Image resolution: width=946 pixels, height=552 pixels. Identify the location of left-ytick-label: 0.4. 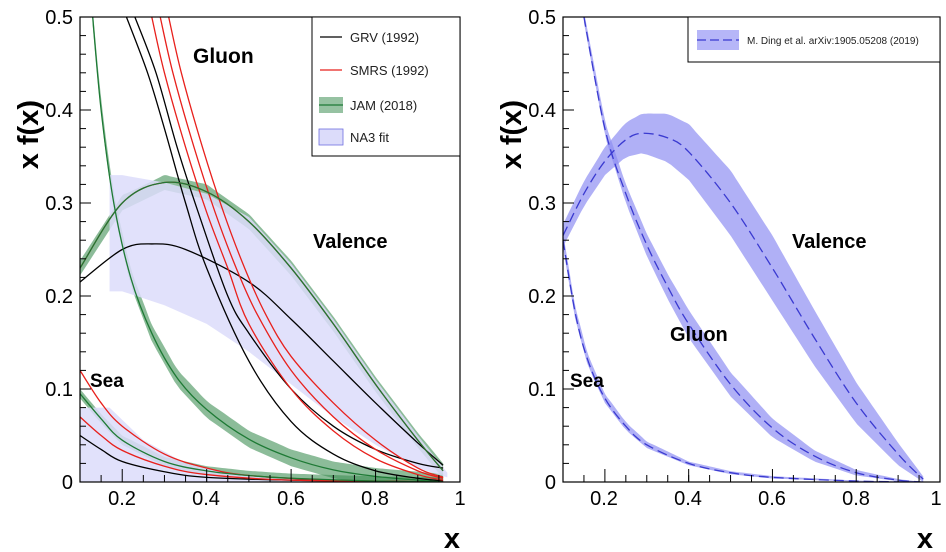
(59, 111).